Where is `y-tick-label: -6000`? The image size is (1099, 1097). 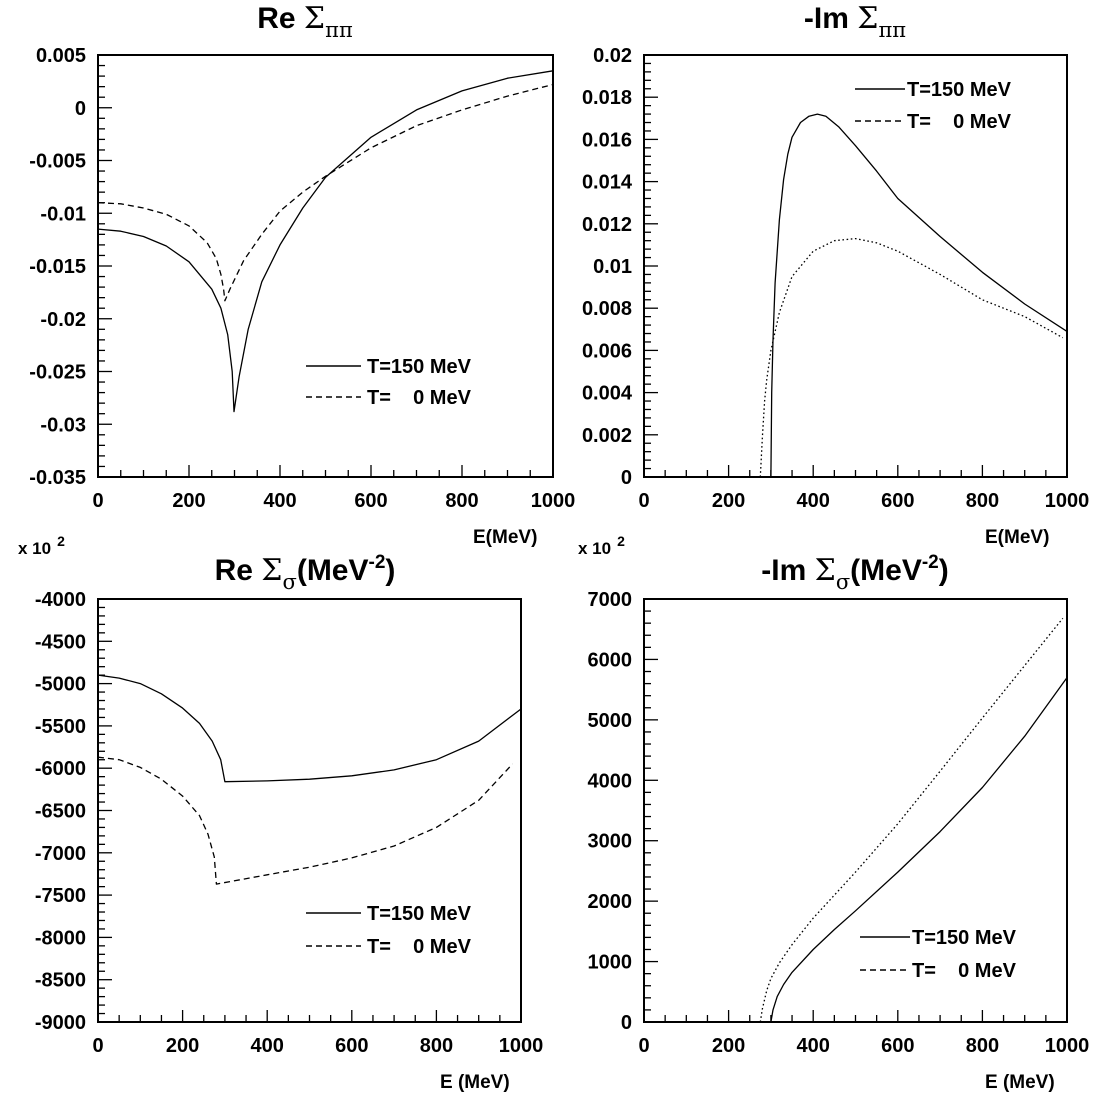
y-tick-label: -6000 is located at coordinates (60, 769).